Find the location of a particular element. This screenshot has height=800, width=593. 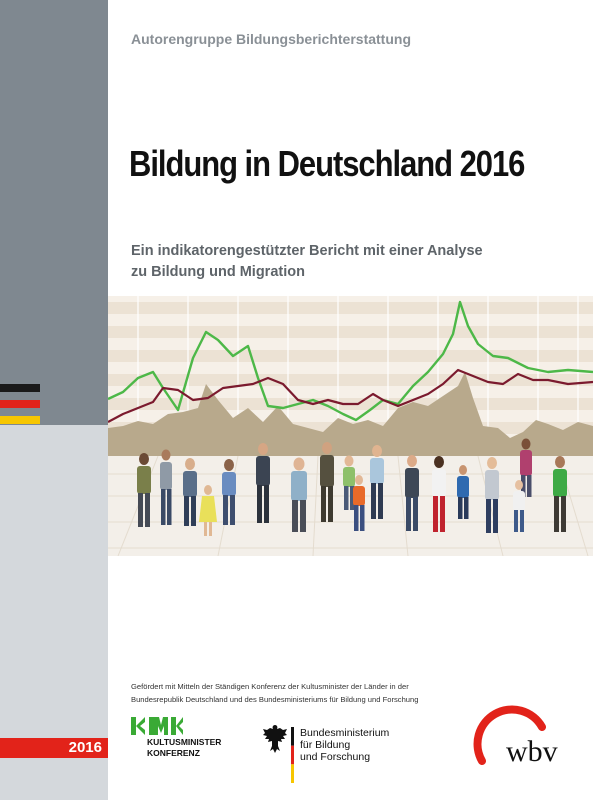

year-band: 2016 is located at coordinates (54, 748).